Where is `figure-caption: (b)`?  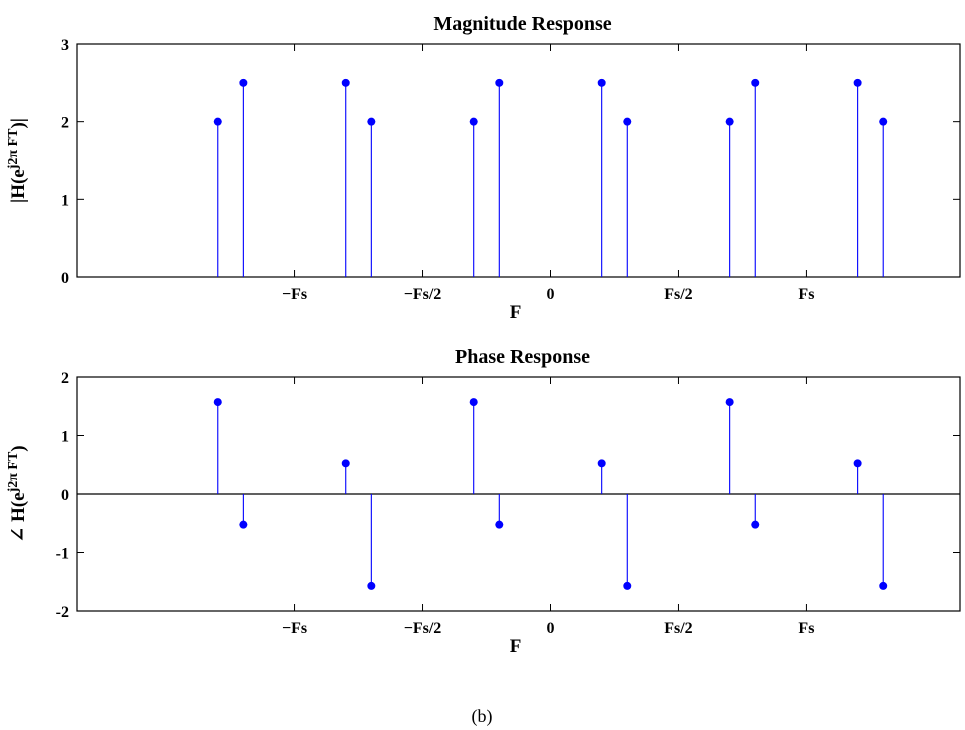
figure-caption: (b) is located at coordinates (482, 716).